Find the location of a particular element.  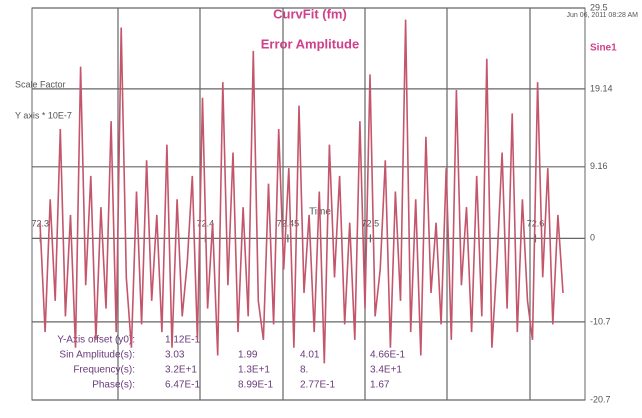

param-value: 3.4E+1 is located at coordinates (386, 370).